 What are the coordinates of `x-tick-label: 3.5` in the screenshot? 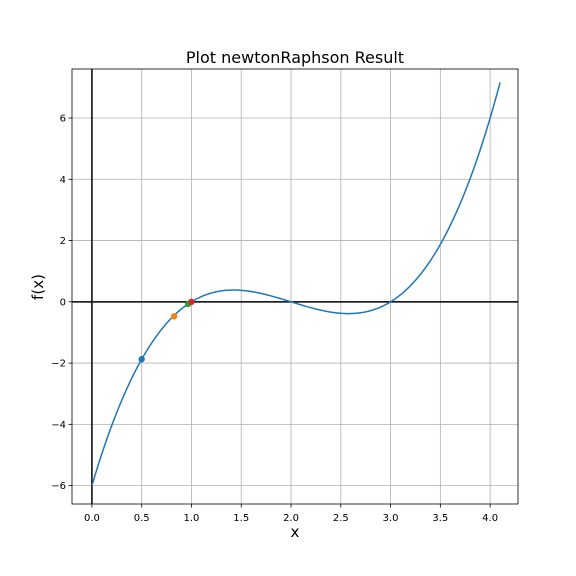 It's located at (440, 518).